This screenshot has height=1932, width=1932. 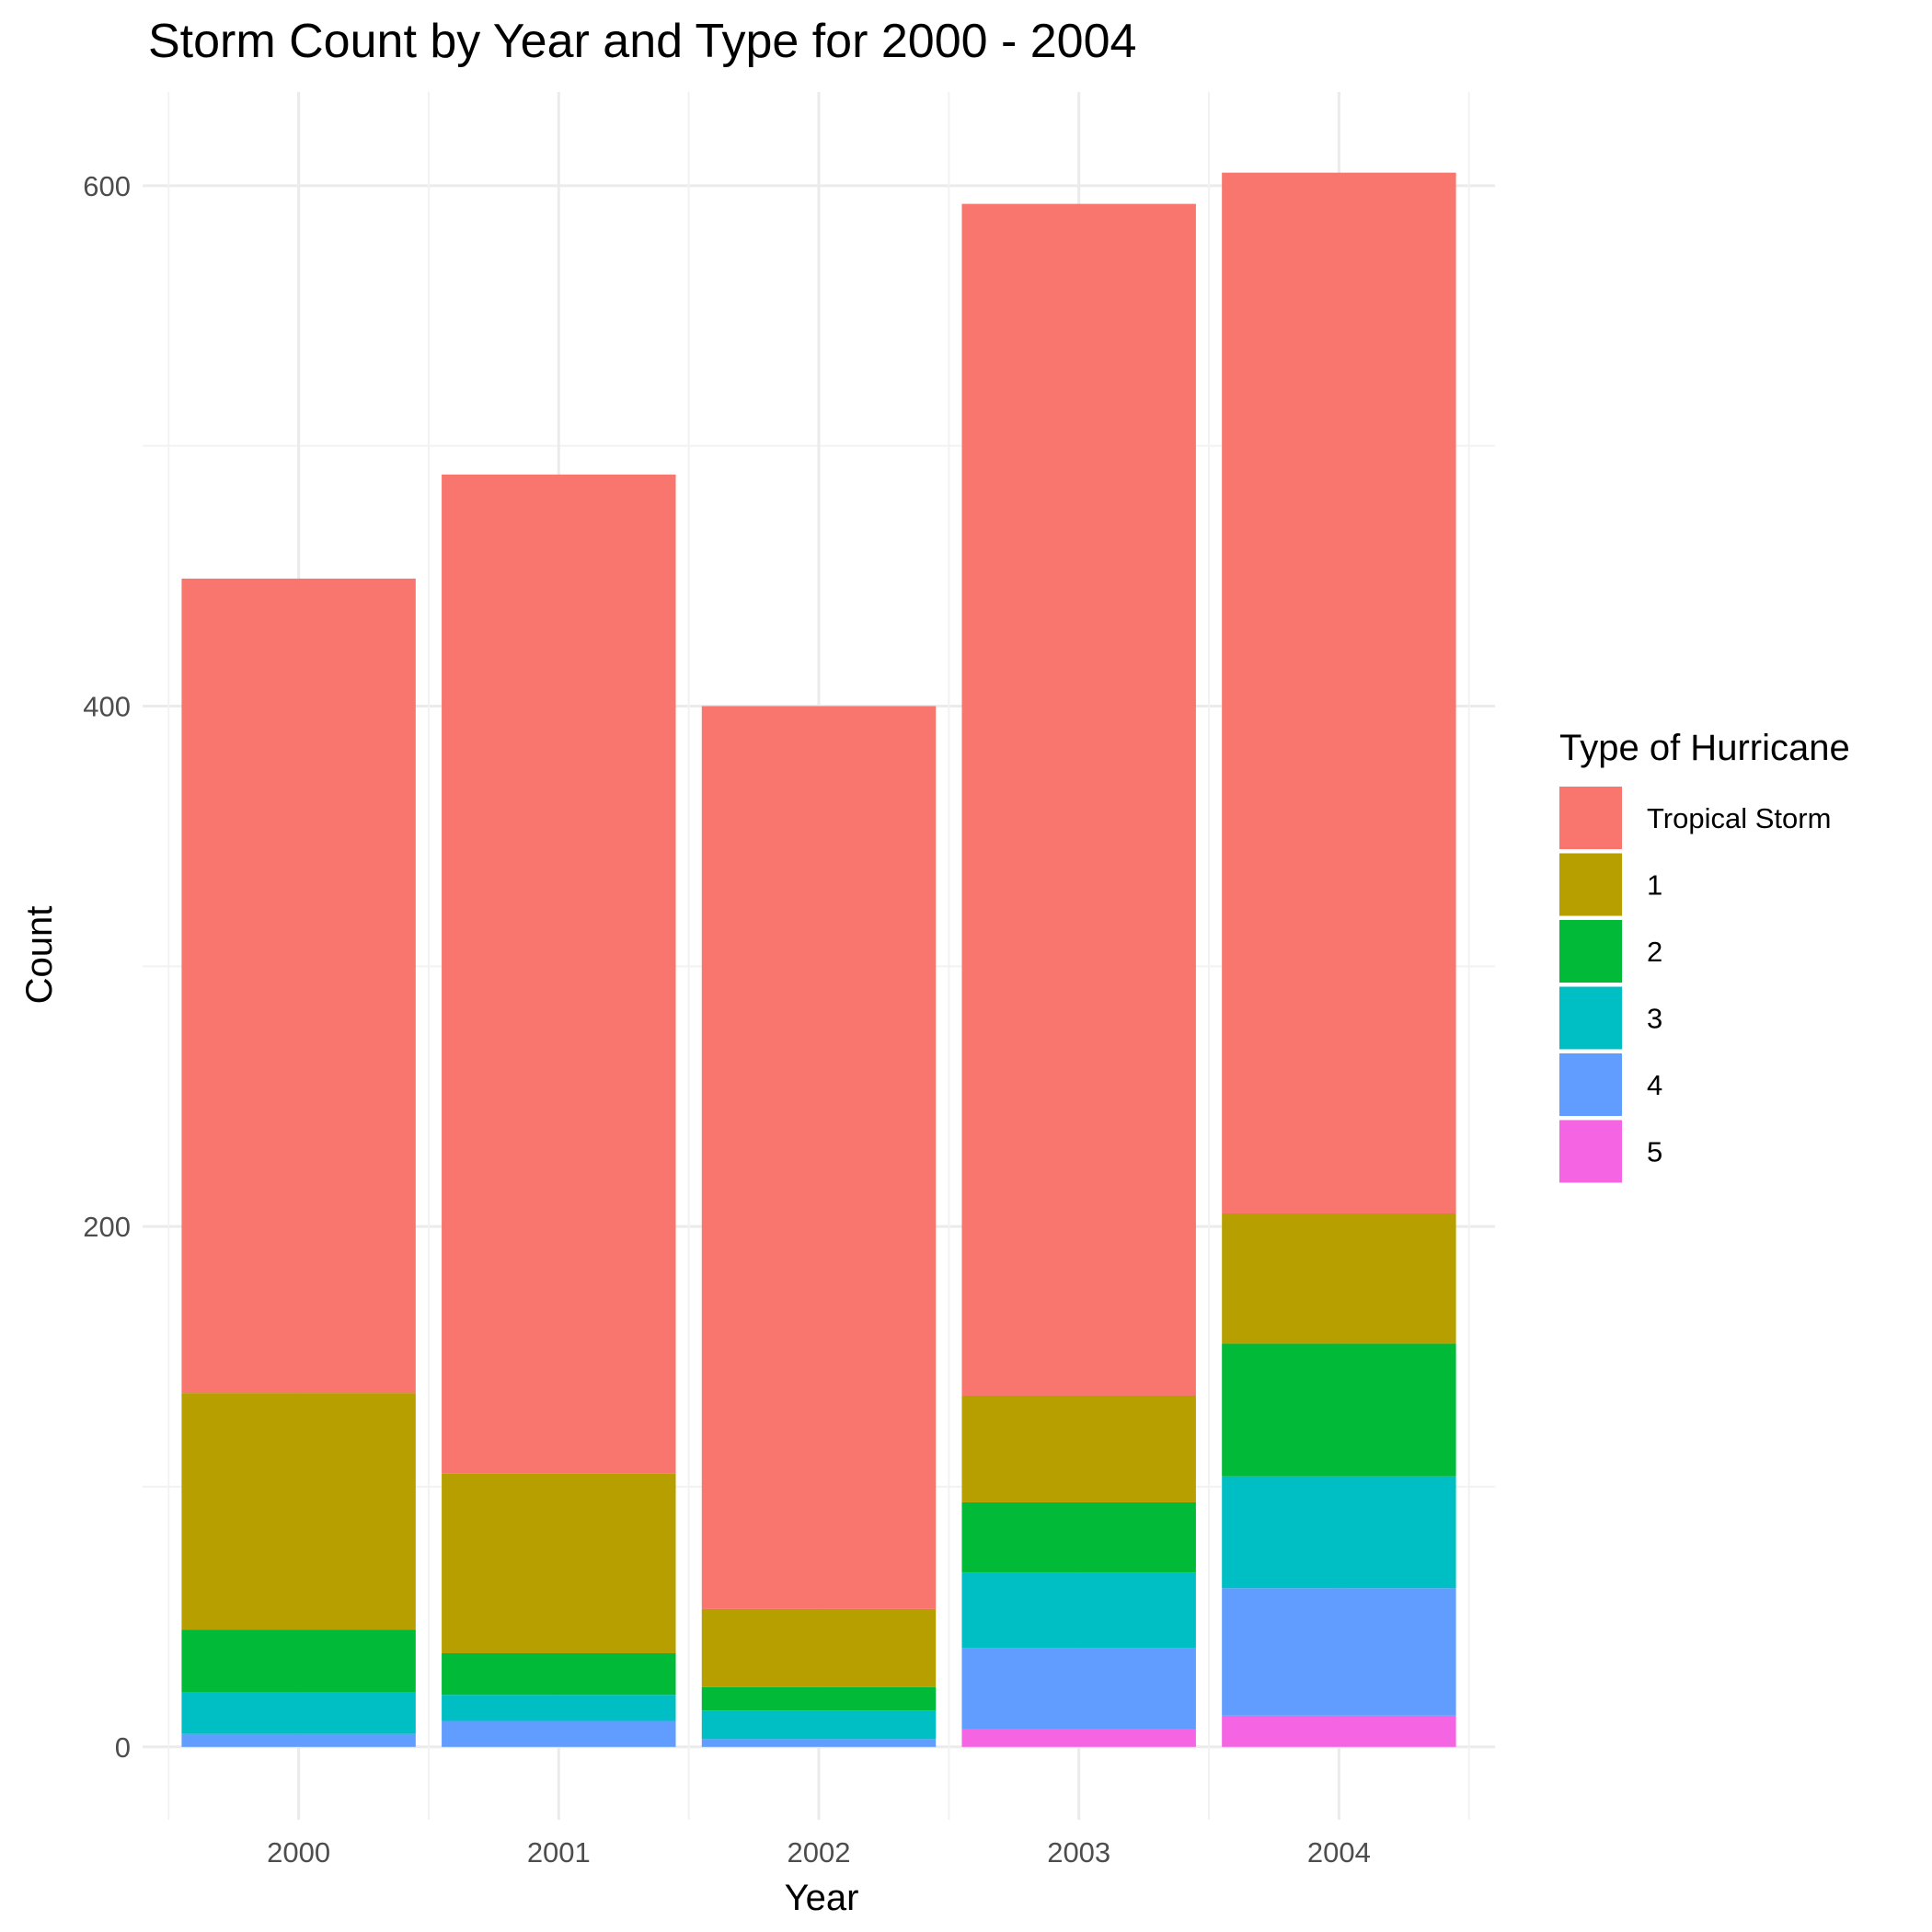 What do you see at coordinates (1654, 952) in the screenshot?
I see `legend-label: 2` at bounding box center [1654, 952].